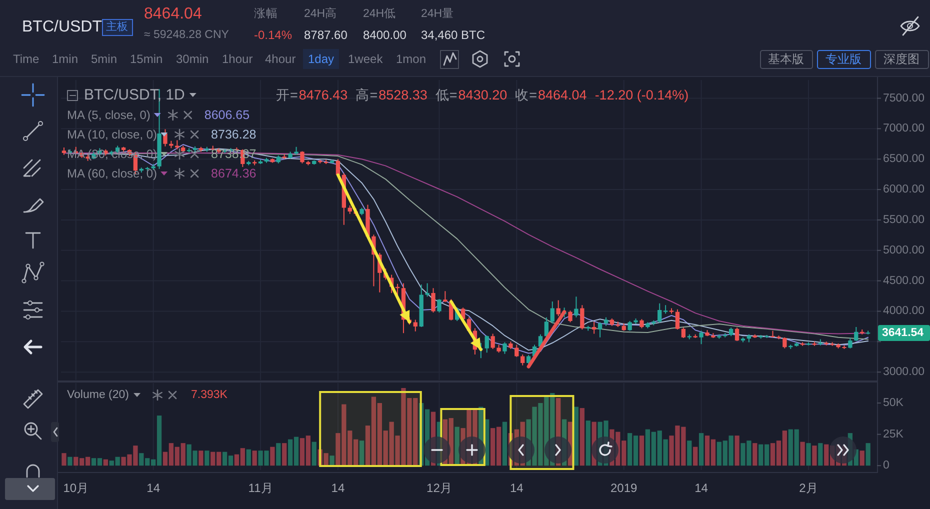 Image resolution: width=930 pixels, height=509 pixels. What do you see at coordinates (117, 26) in the screenshot?
I see `text: 主板` at bounding box center [117, 26].